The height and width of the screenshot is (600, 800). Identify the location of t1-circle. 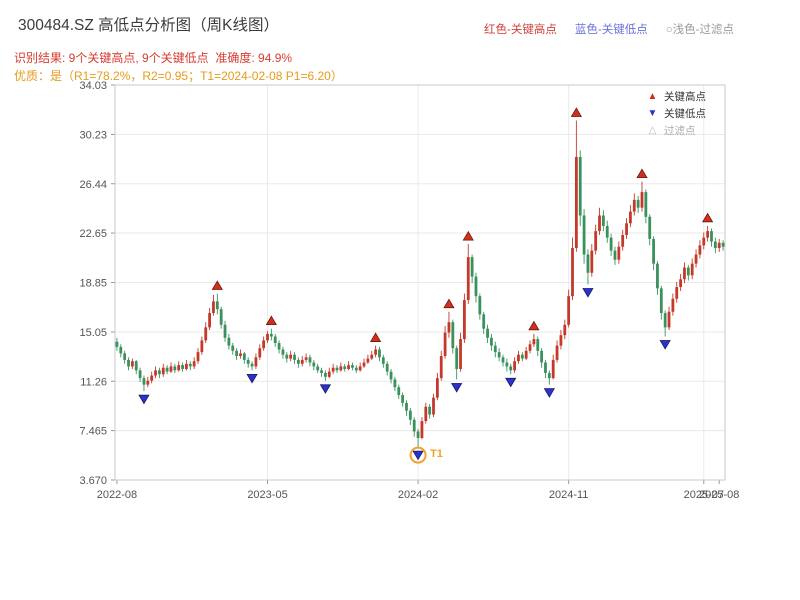
(418, 455).